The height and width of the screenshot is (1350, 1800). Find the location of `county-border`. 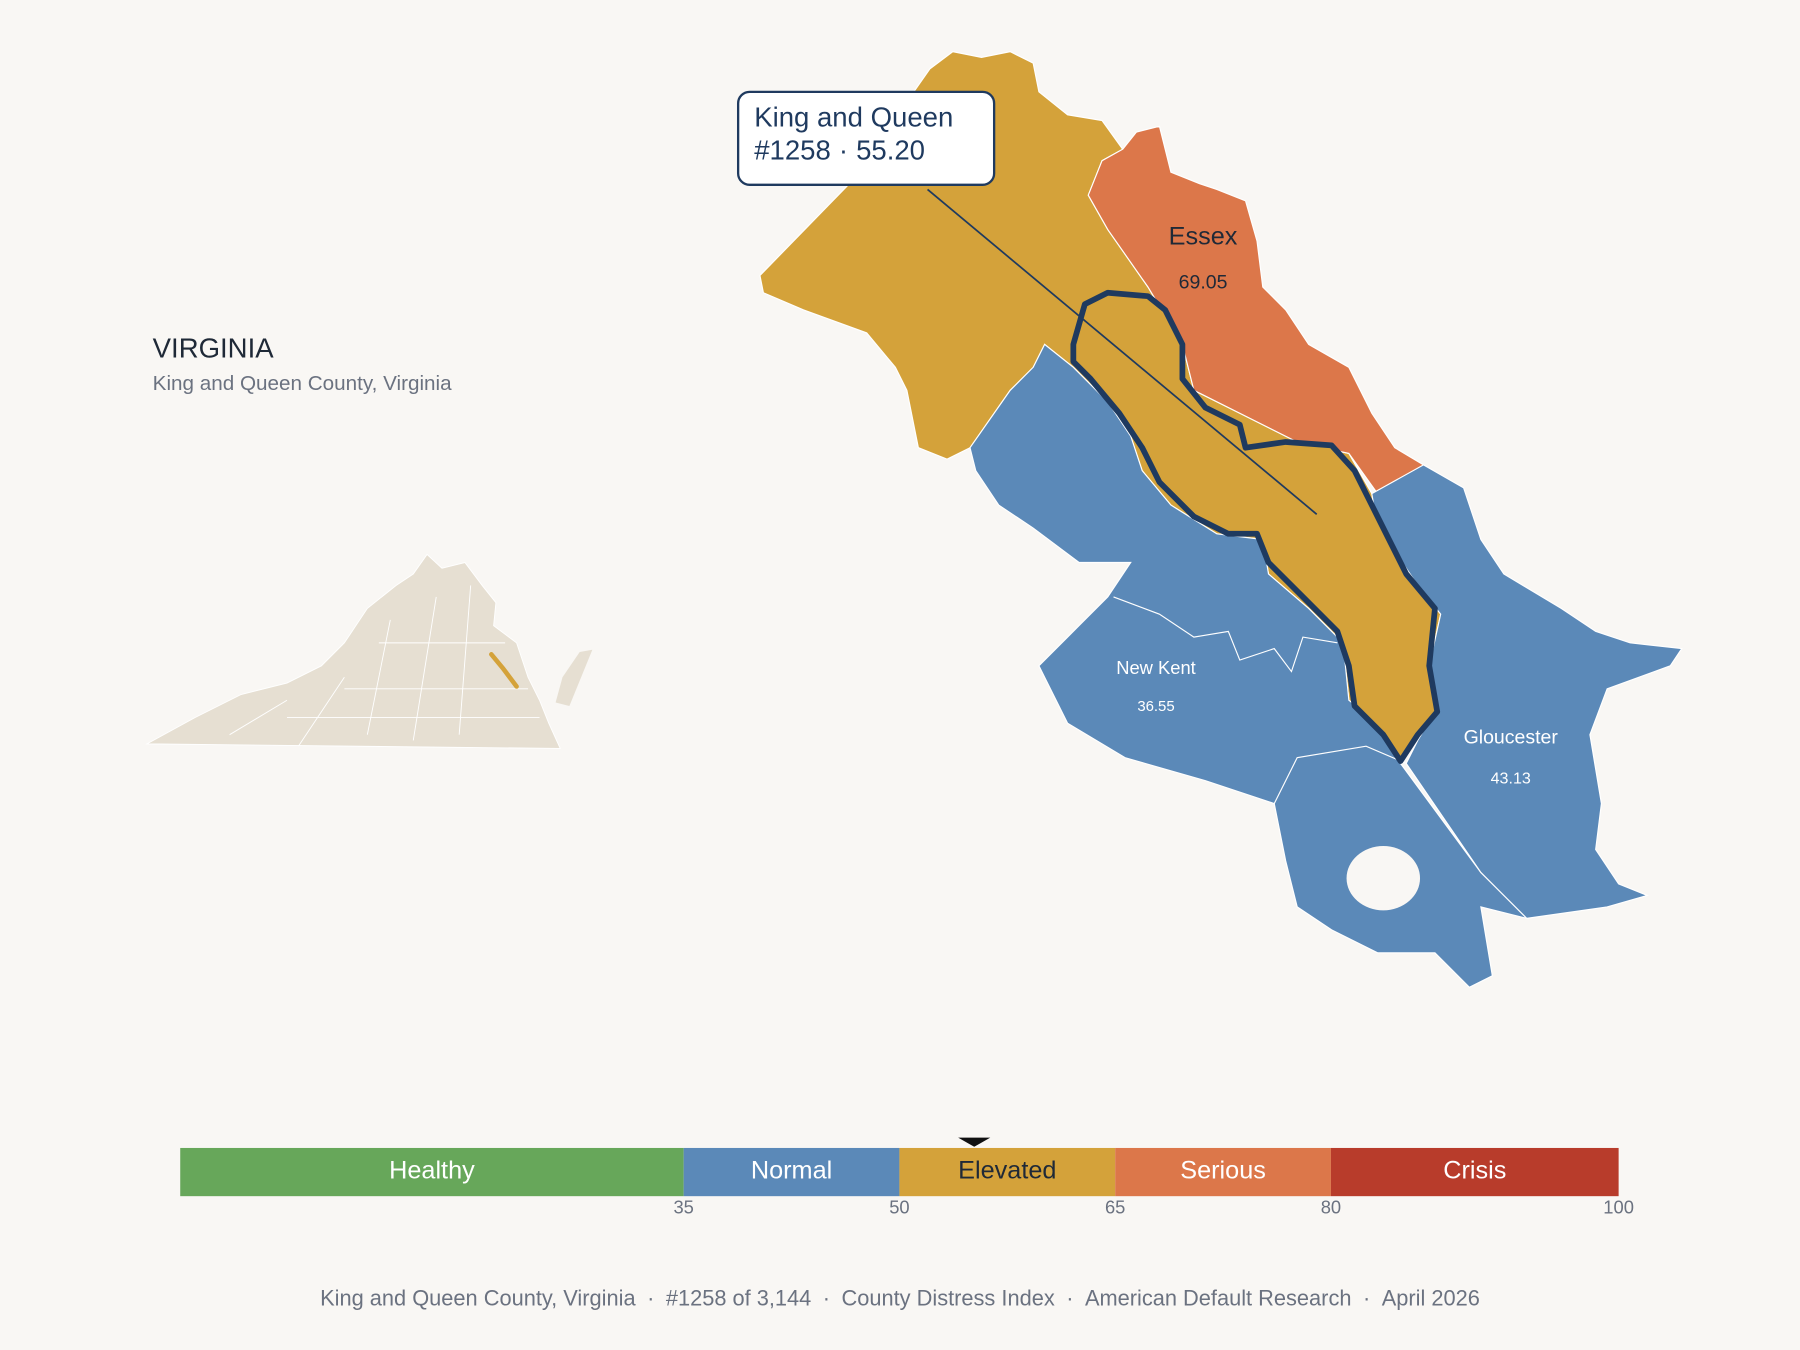

county-border is located at coordinates (1340, 774).